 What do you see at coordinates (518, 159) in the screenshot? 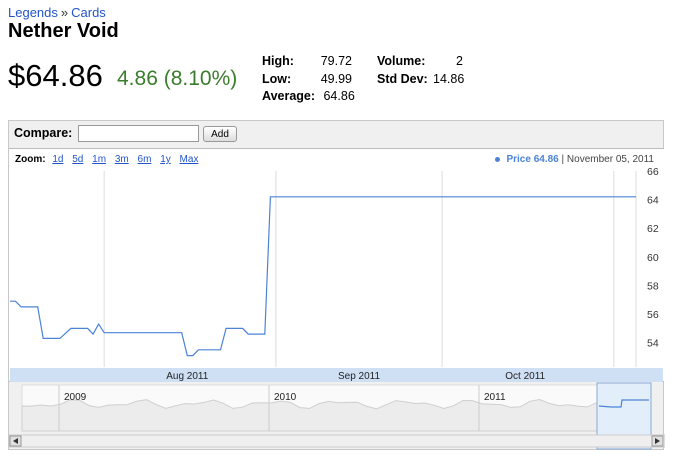
I see `legend-series-name: Price` at bounding box center [518, 159].